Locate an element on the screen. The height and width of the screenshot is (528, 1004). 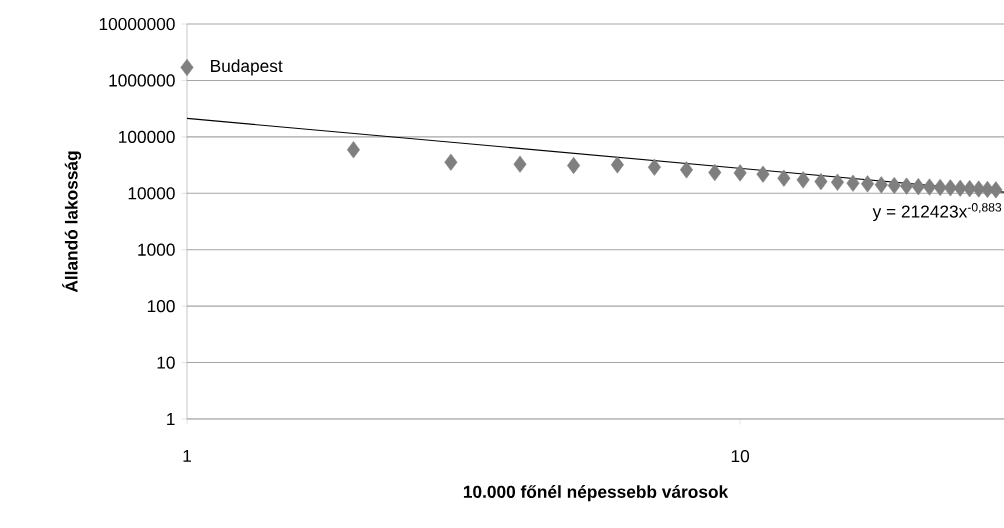
y-tick-label: 1000000 is located at coordinates (142, 80).